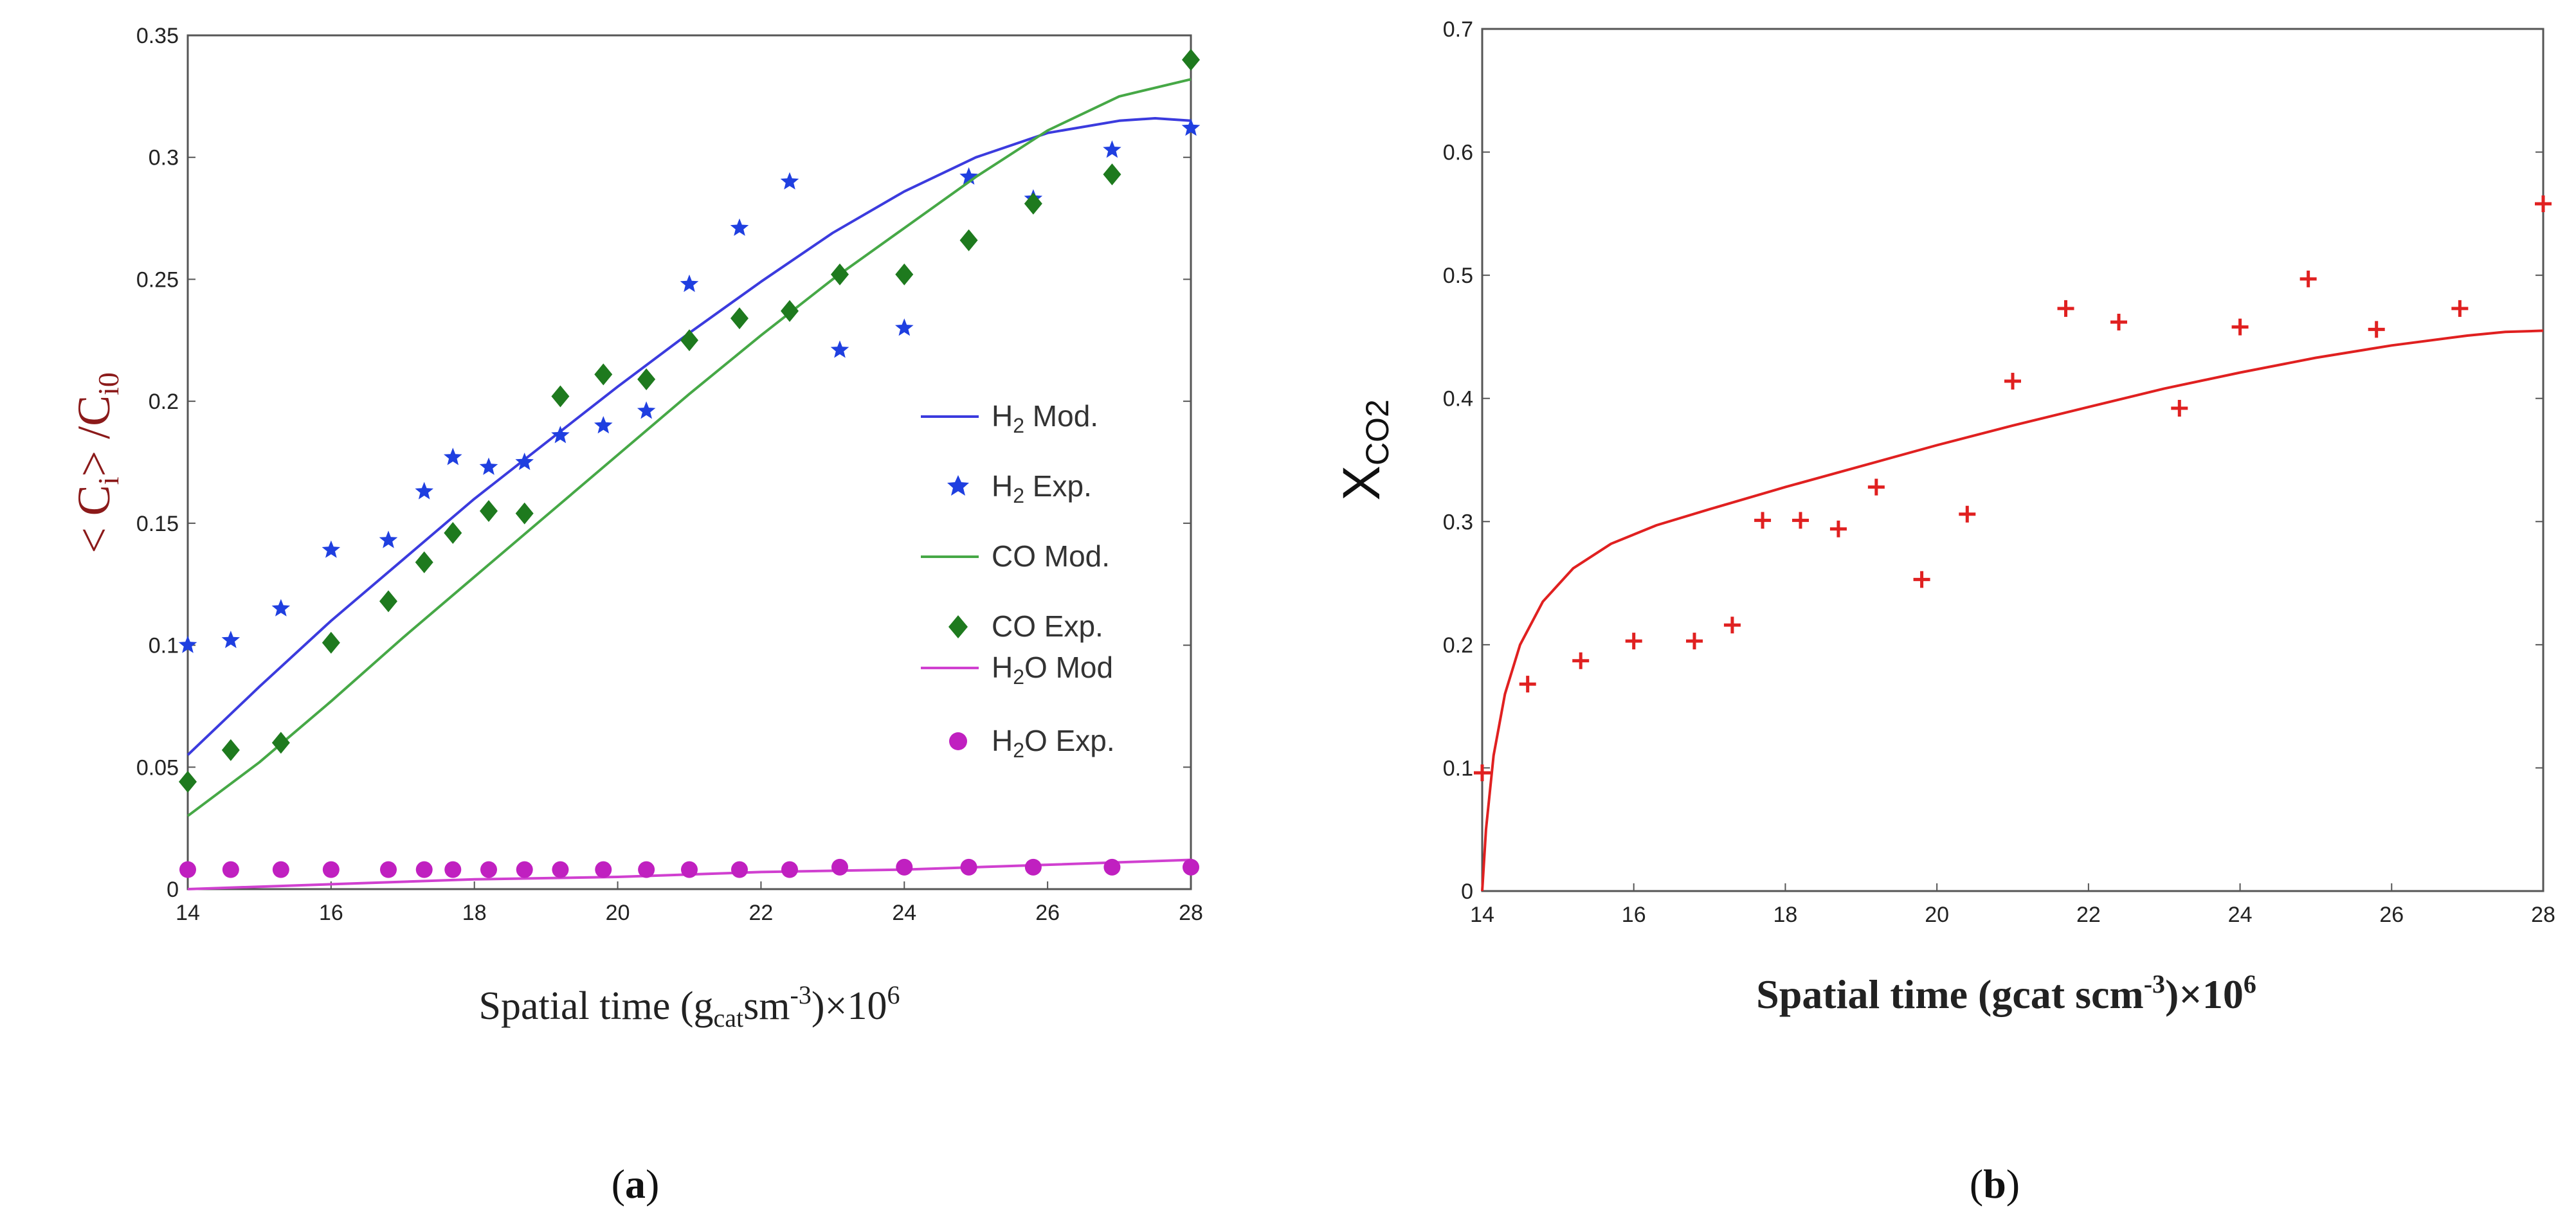 This screenshot has height=1226, width=2576. Describe the element at coordinates (1045, 418) in the screenshot. I see `legend-label-h2-mod: H2 Mod.` at that location.